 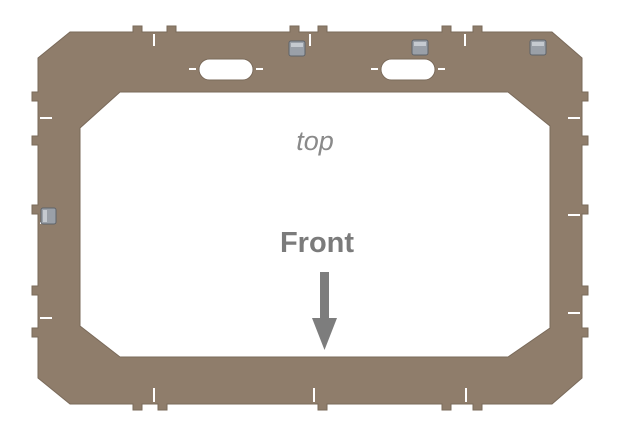 What do you see at coordinates (315, 141) in the screenshot?
I see `top-label: top` at bounding box center [315, 141].